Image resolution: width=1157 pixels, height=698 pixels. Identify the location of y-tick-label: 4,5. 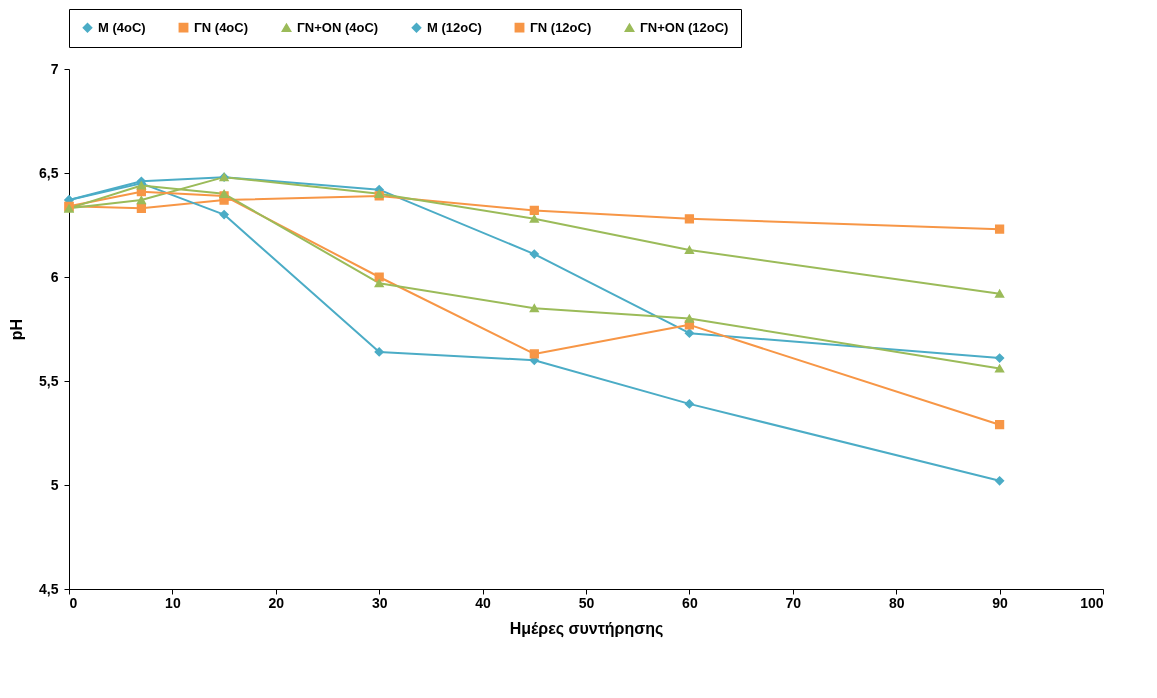
(49, 588).